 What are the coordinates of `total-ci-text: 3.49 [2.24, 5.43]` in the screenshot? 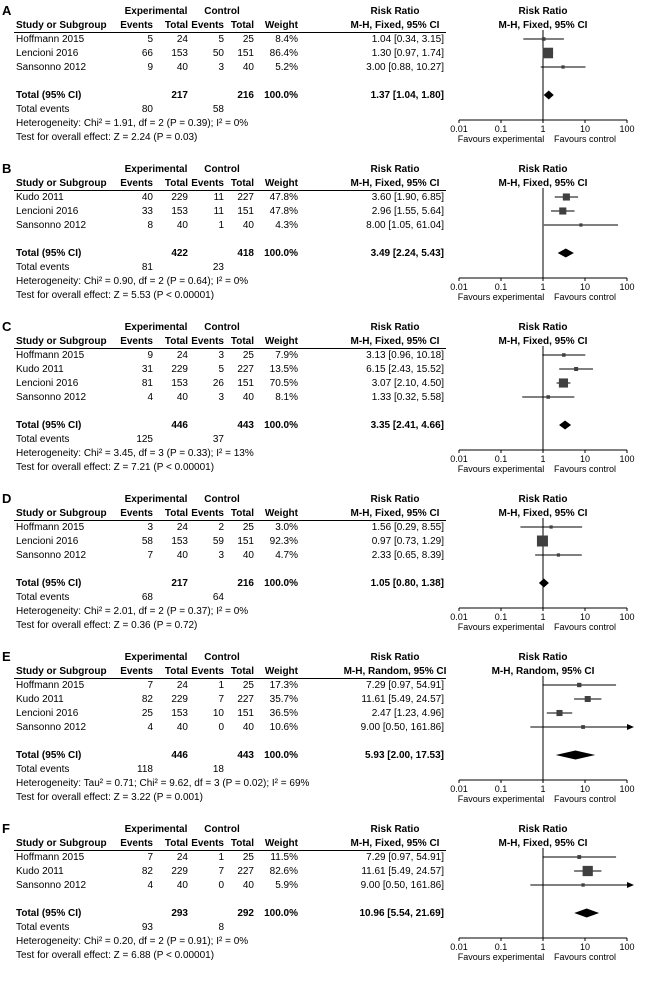 It's located at (407, 253).